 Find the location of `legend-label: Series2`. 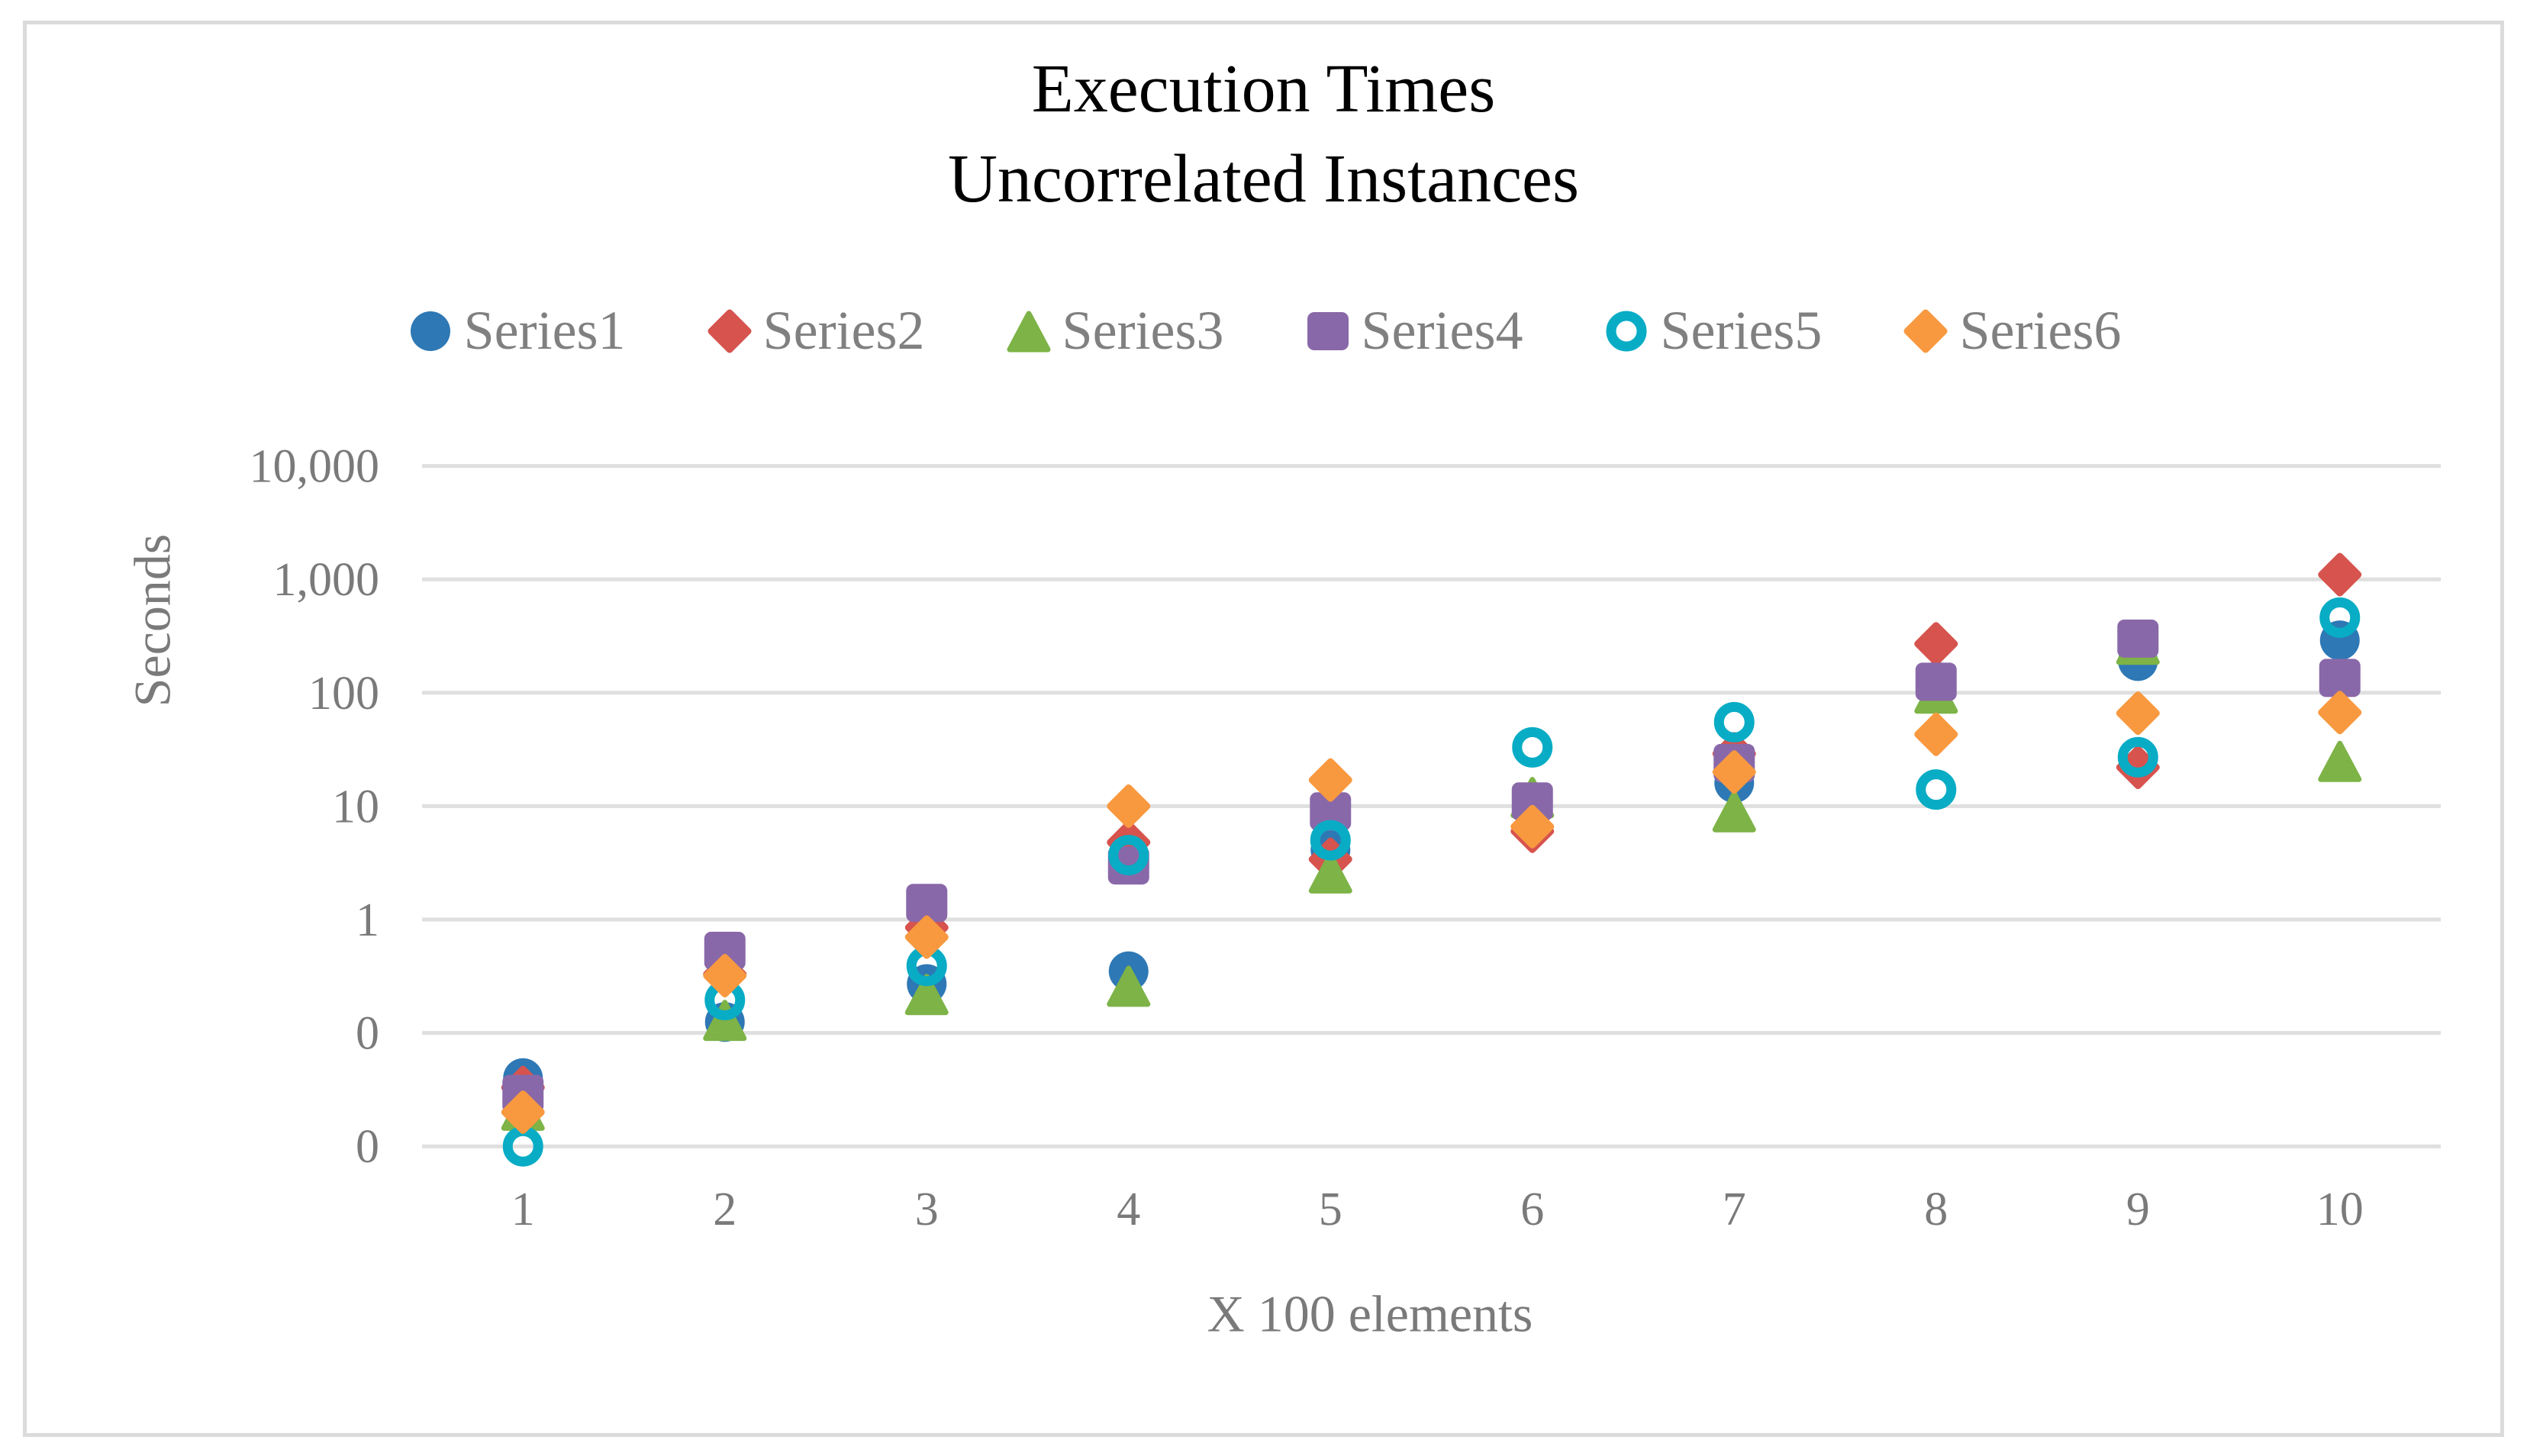

legend-label: Series2 is located at coordinates (843, 330).